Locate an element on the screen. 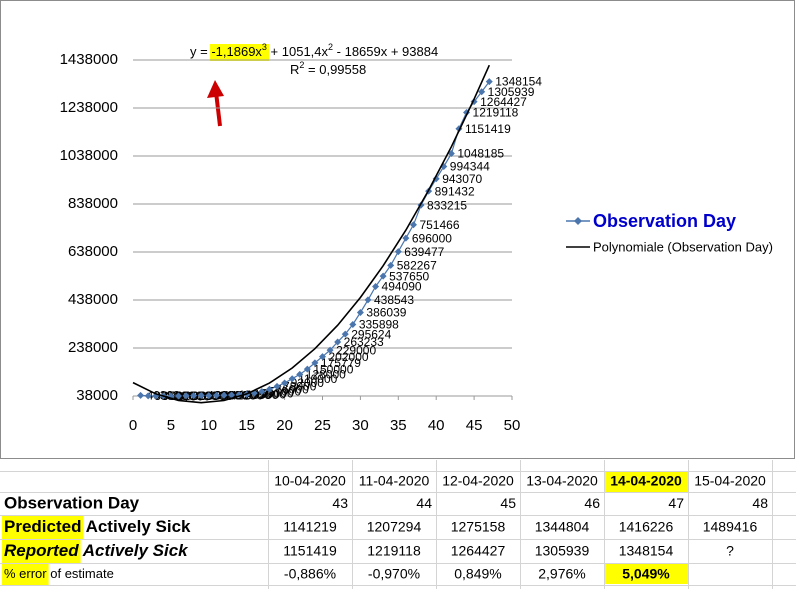  data-label: 994344 is located at coordinates (470, 167).